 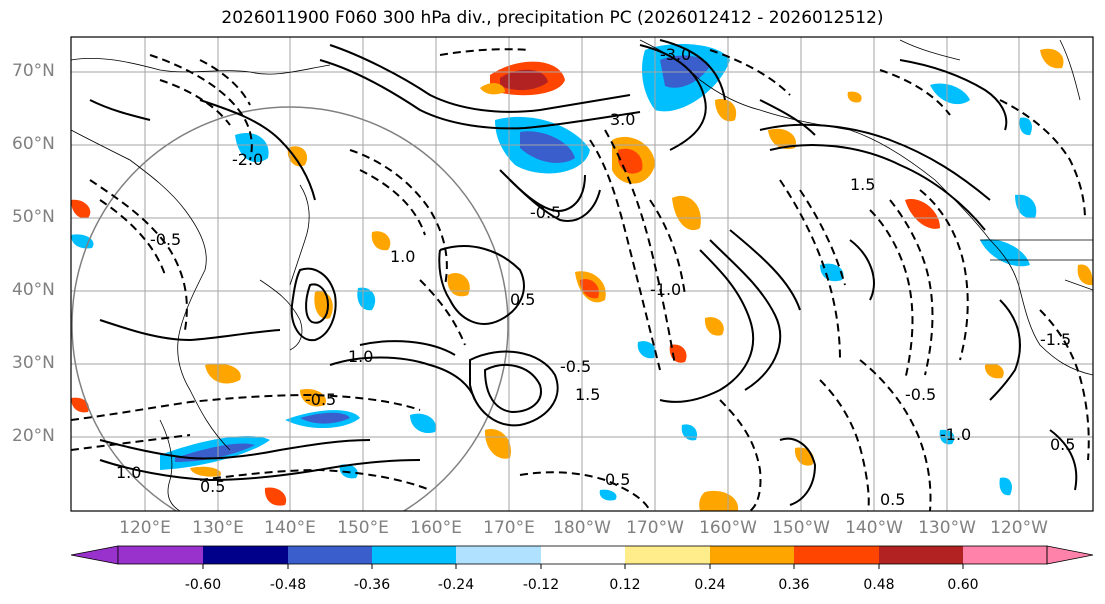 What do you see at coordinates (33, 436) in the screenshot?
I see `lat-label-20n: 20°N` at bounding box center [33, 436].